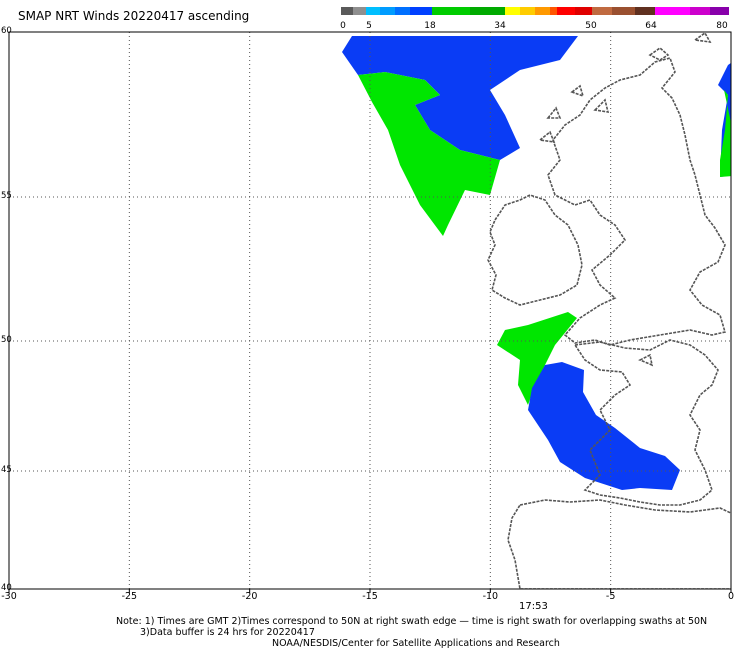 Image resolution: width=740 pixels, height=650 pixels. Describe the element at coordinates (533, 606) in the screenshot. I see `time-label: 17:53` at that location.